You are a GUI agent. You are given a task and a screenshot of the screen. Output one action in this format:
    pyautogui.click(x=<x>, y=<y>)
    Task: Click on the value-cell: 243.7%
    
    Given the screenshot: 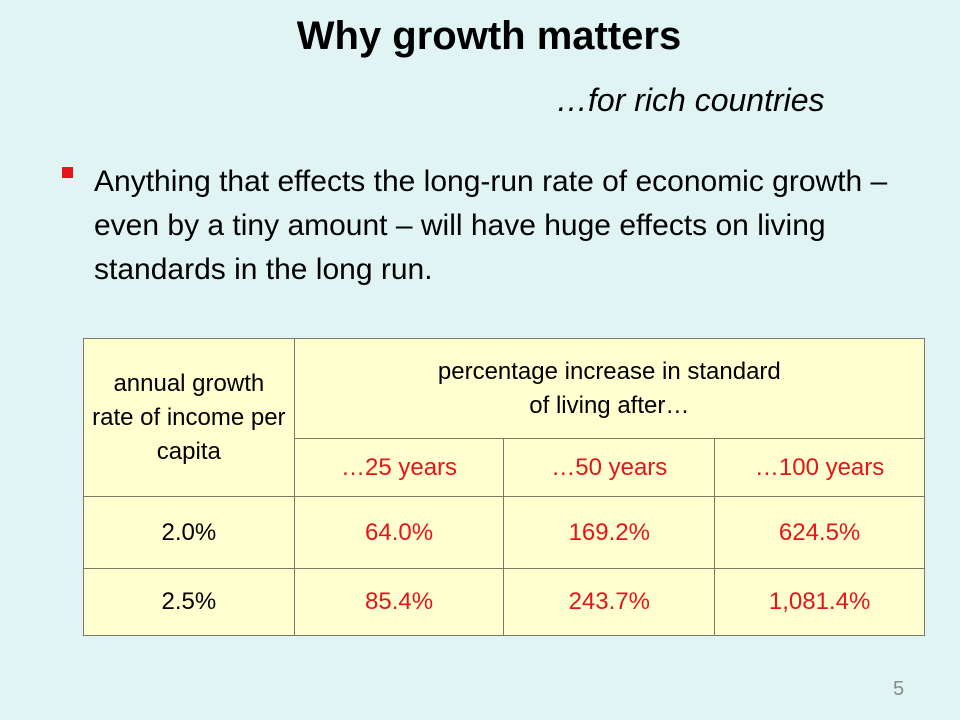 What is the action you would take?
    pyautogui.click(x=609, y=602)
    